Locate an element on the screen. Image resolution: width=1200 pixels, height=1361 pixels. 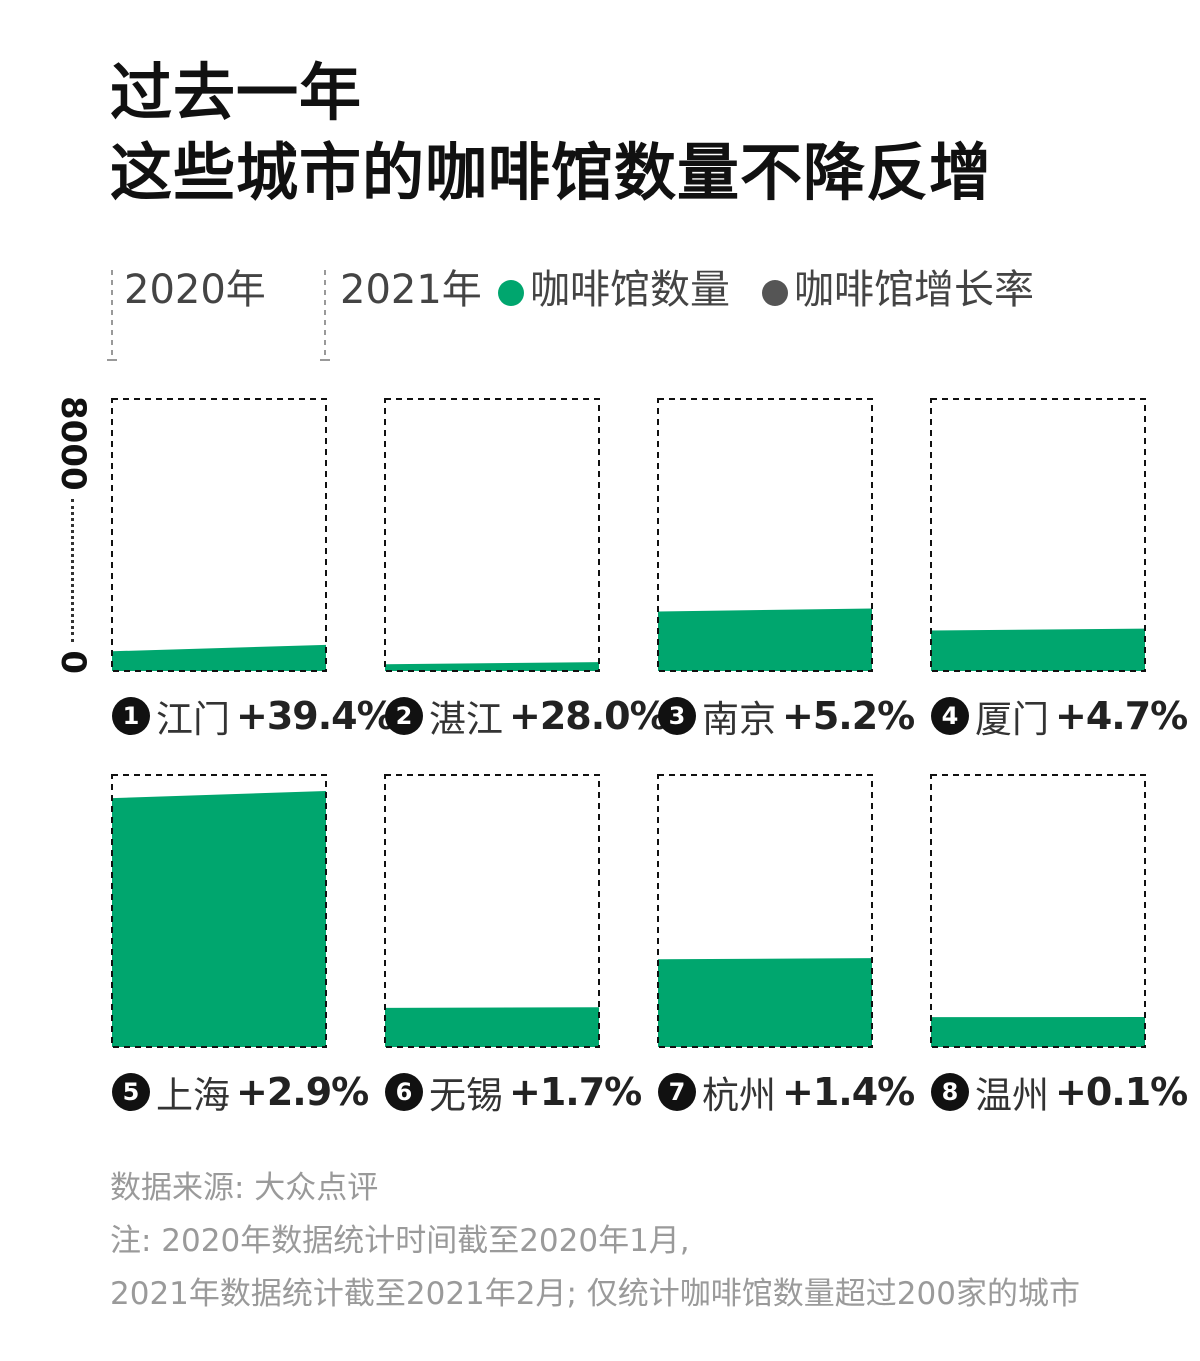
city-label-7: 7 杭州 +1.4% is located at coordinates (786, 1092).